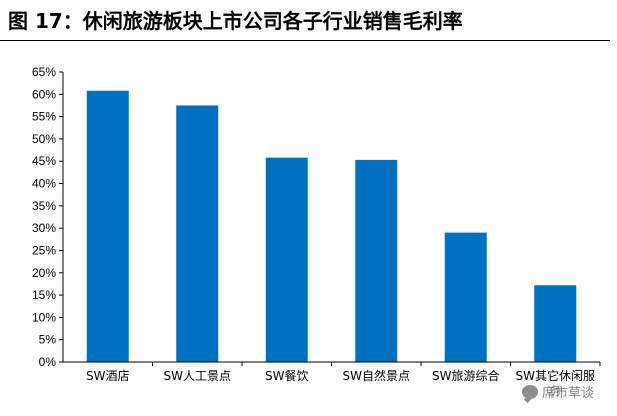 This screenshot has height=416, width=617. Describe the element at coordinates (567, 393) in the screenshot. I see `watermark-text: 席市草谈` at that location.